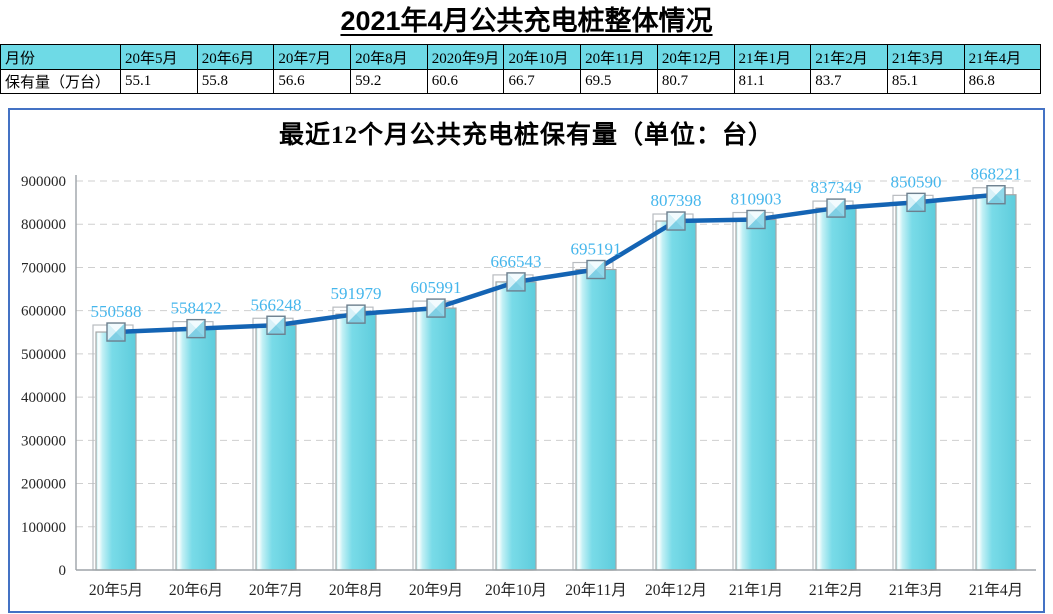 This screenshot has width=1053, height=614. What do you see at coordinates (596, 249) in the screenshot?
I see `svg-text: 695191` at bounding box center [596, 249].